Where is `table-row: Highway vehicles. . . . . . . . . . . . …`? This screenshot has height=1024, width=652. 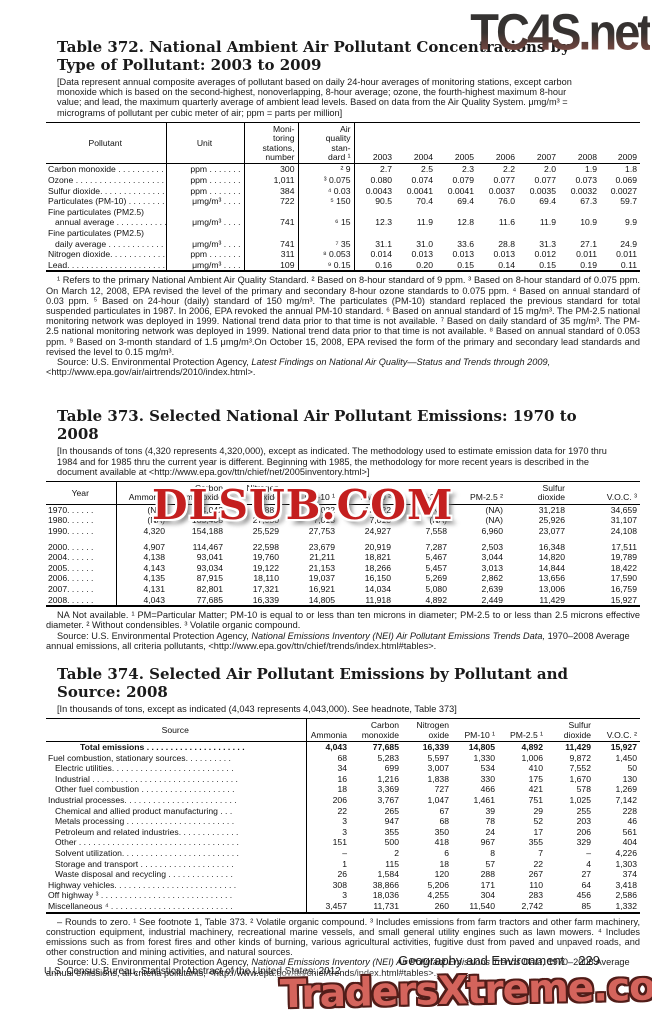 table-row: Highway vehicles. . . . . . . . . . . . … is located at coordinates (342, 885).